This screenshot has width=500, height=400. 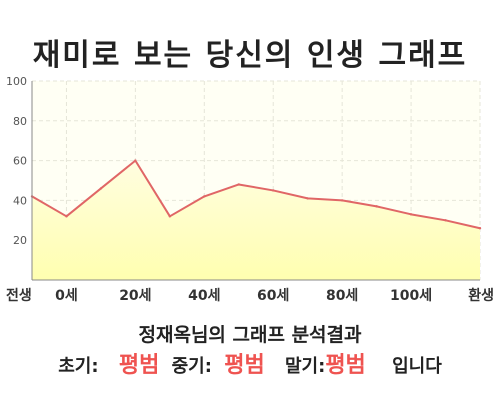 I want to click on y-tick-label: 20, so click(x=20, y=240).